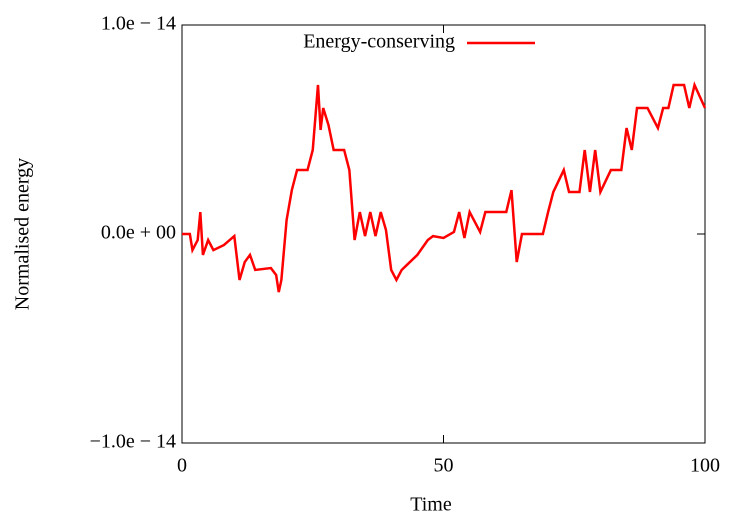 This screenshot has width=750, height=530. I want to click on y-axis-label: Normalised energy, so click(23, 234).